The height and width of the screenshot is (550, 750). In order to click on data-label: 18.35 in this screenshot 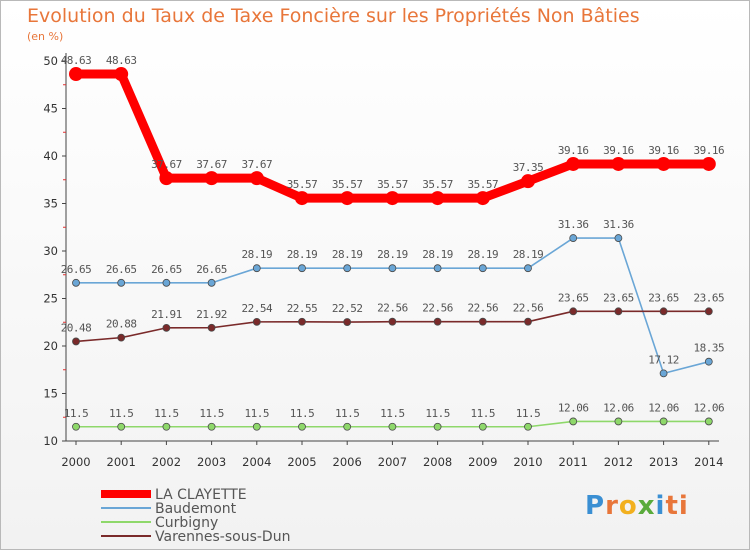, I will do `click(708, 348)`.